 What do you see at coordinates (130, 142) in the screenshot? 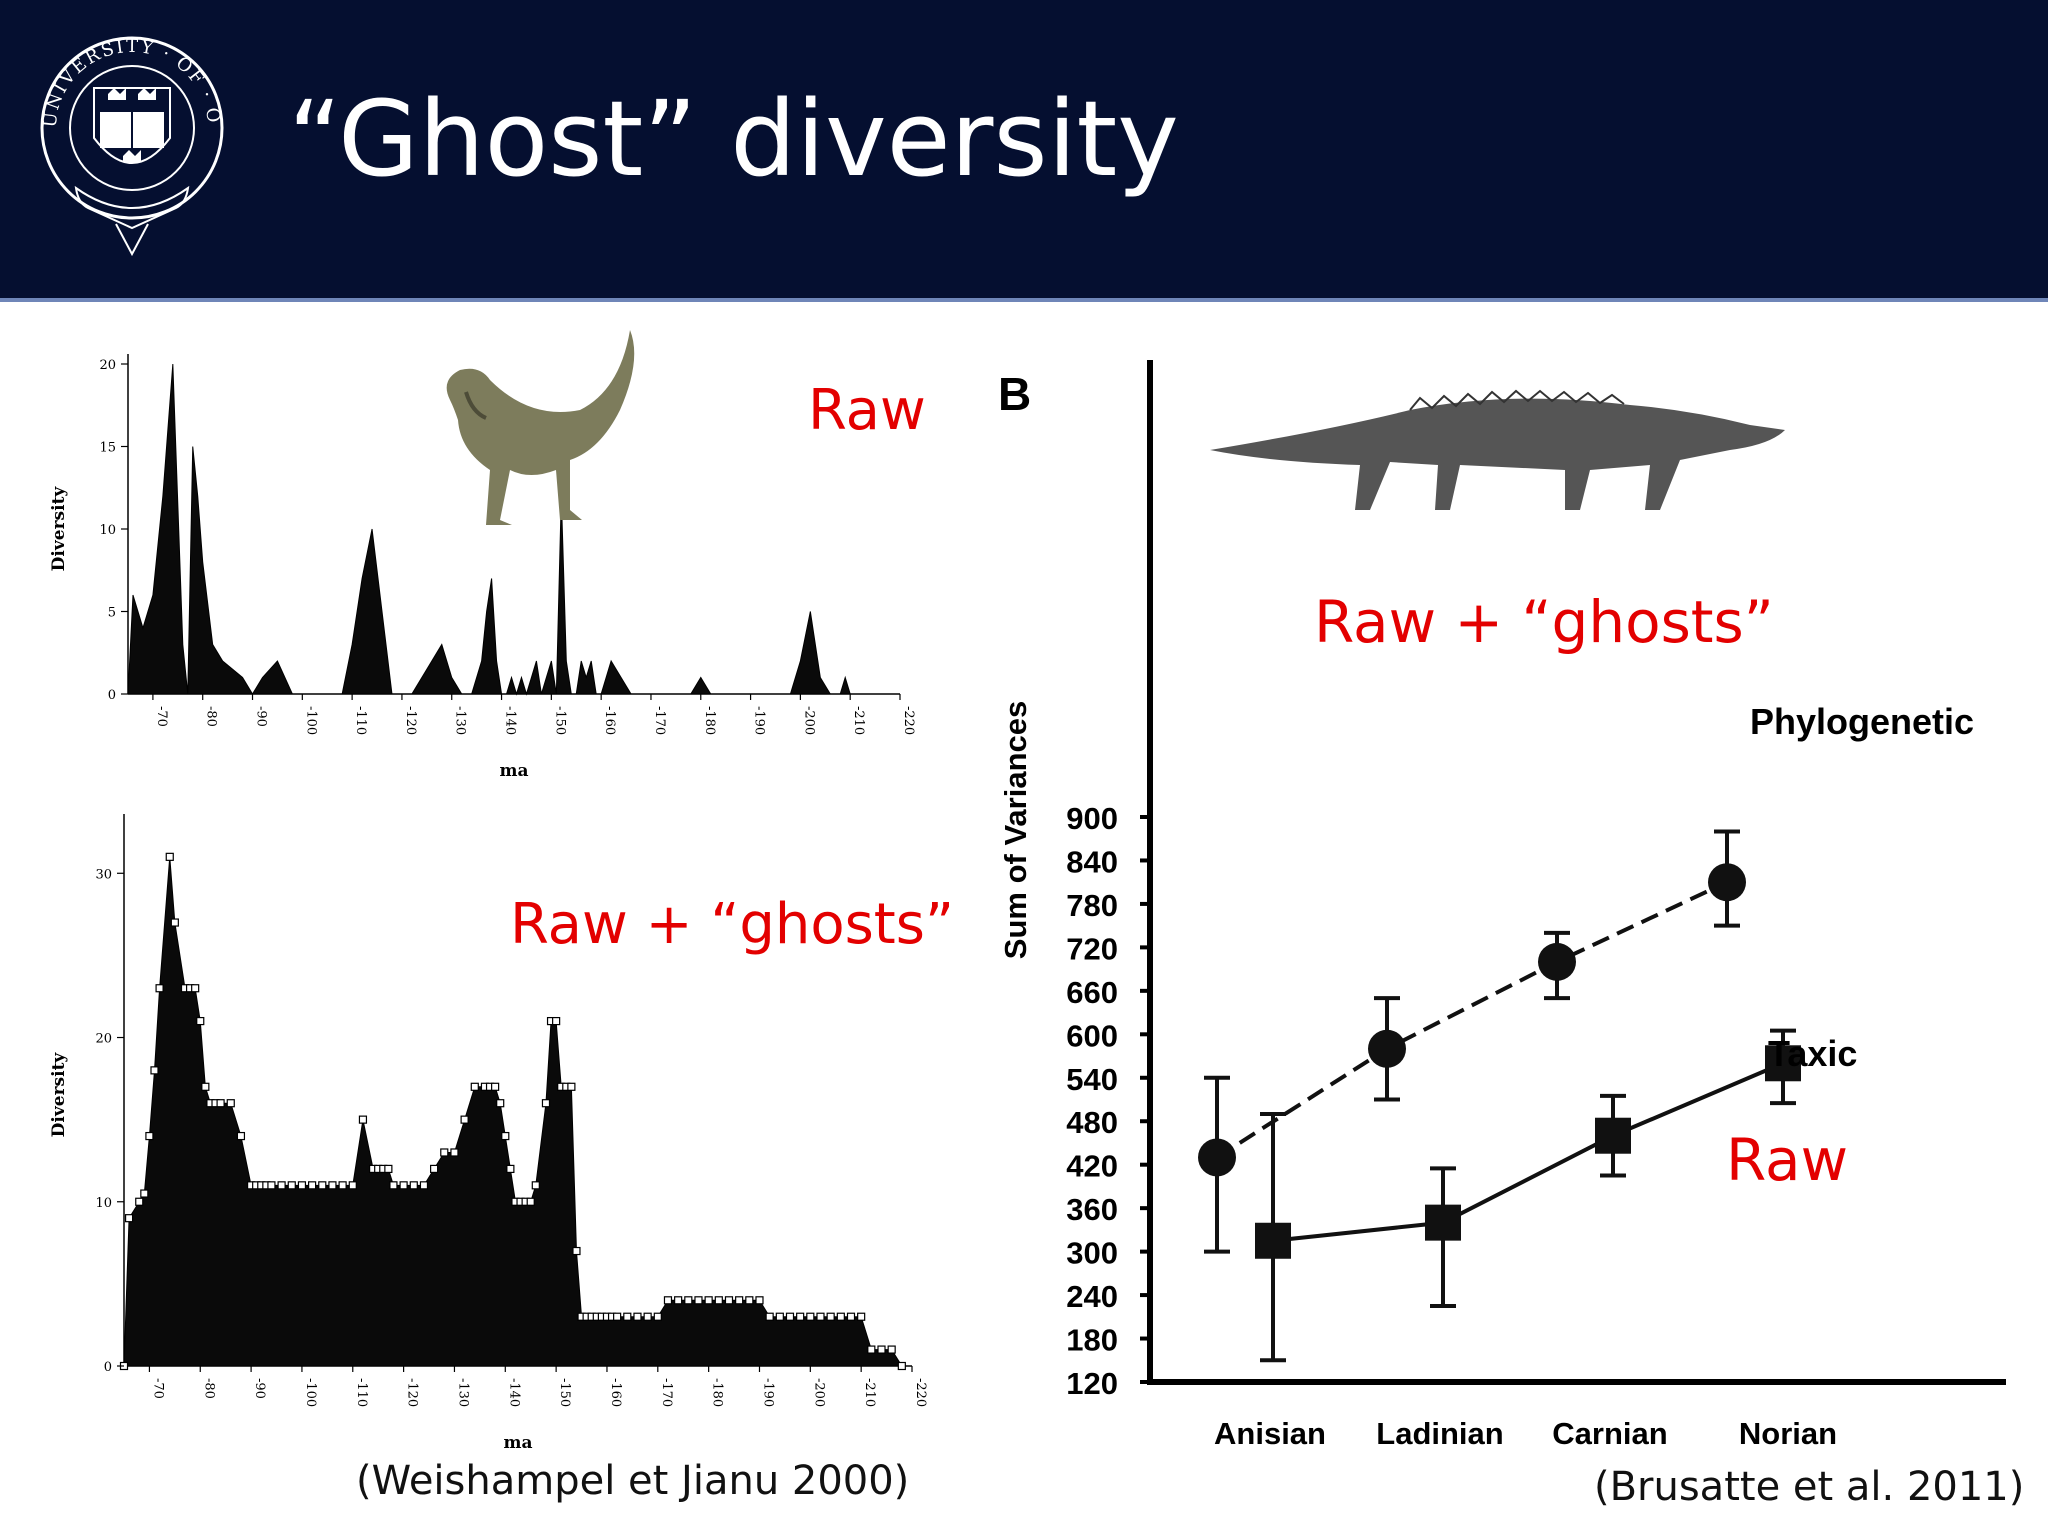
I see `oxford-crest-logo: UNIVERSITY · OF · OXFORD` at bounding box center [130, 142].